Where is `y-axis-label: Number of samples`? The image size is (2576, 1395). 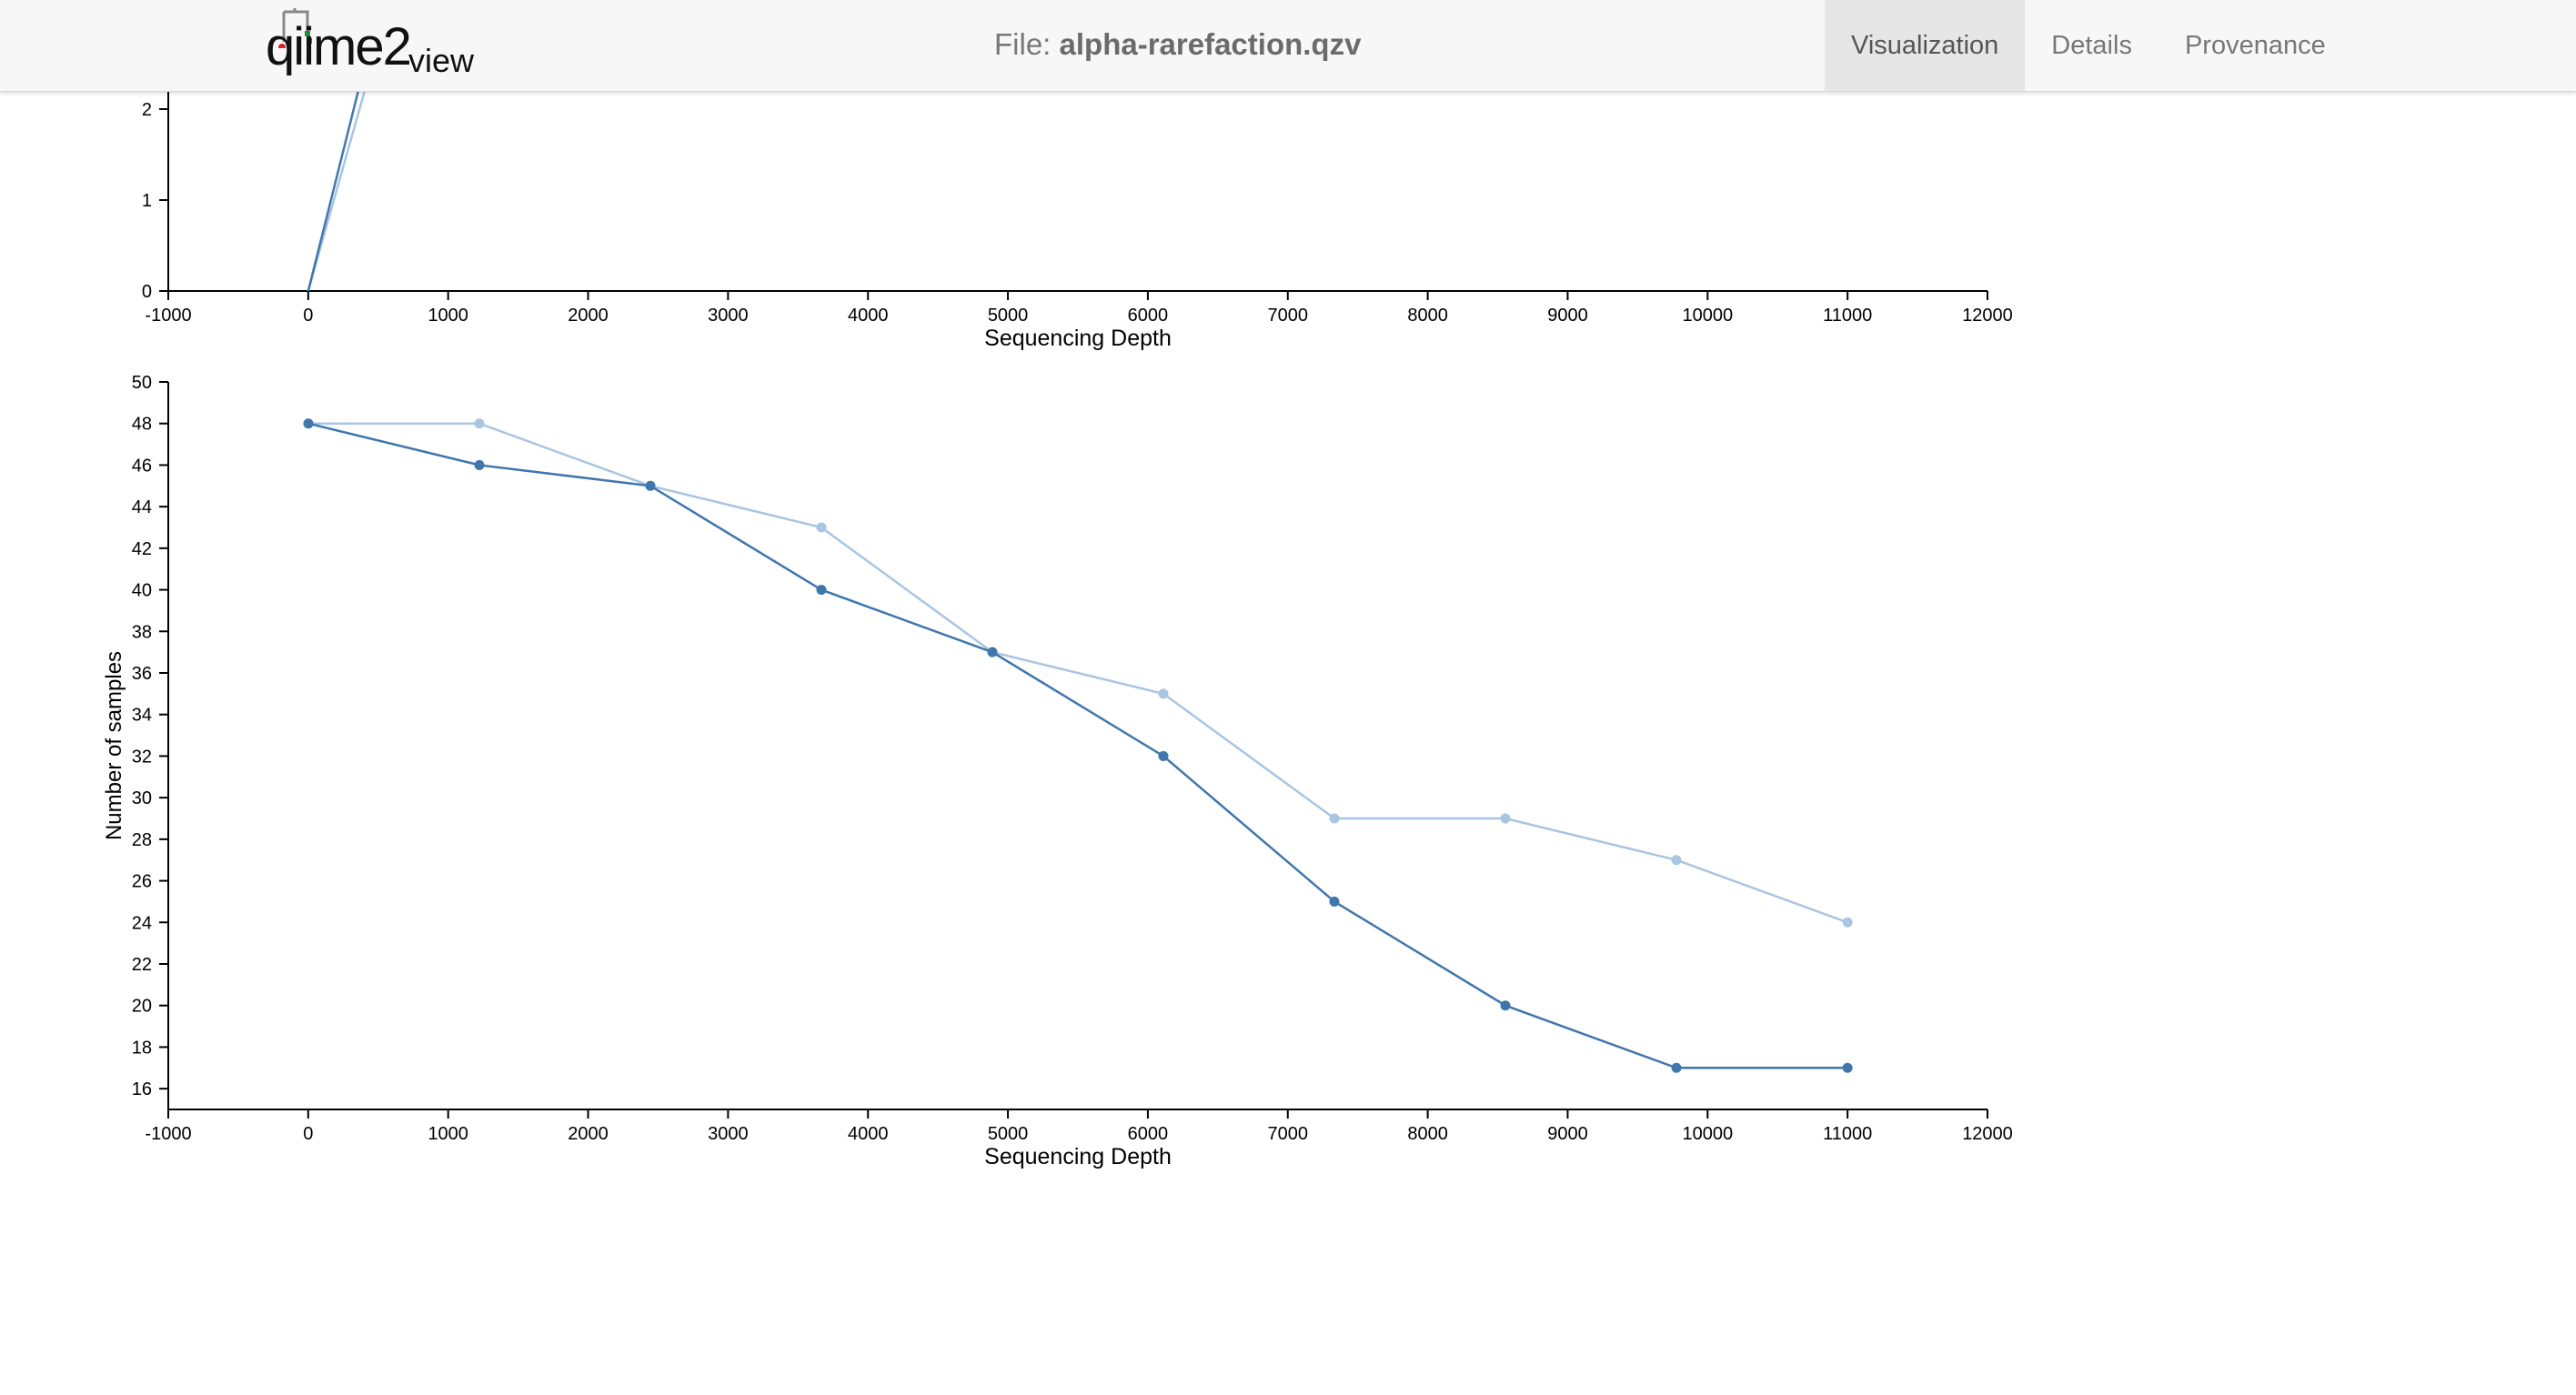 y-axis-label: Number of samples is located at coordinates (114, 745).